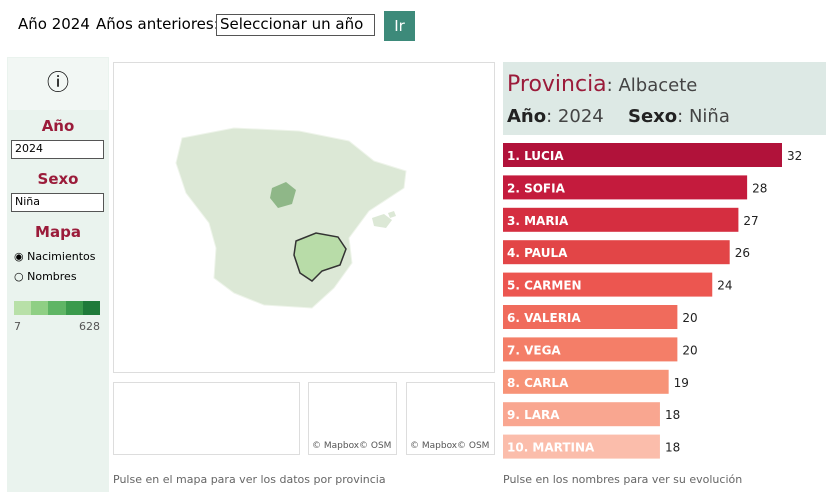  Describe the element at coordinates (536, 188) in the screenshot. I see `bar-label: 2. SOFIA` at that location.